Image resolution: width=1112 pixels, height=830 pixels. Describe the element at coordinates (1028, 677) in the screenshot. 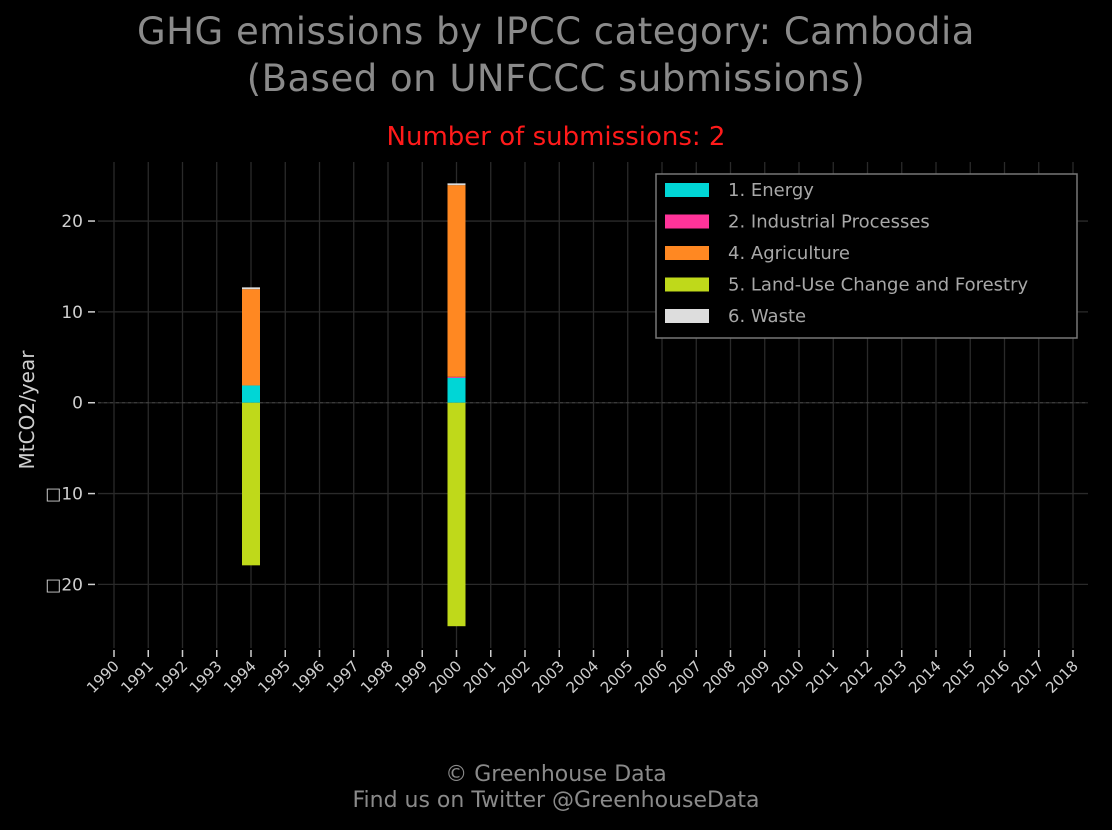

I see `x-tick-label: 2017` at that location.